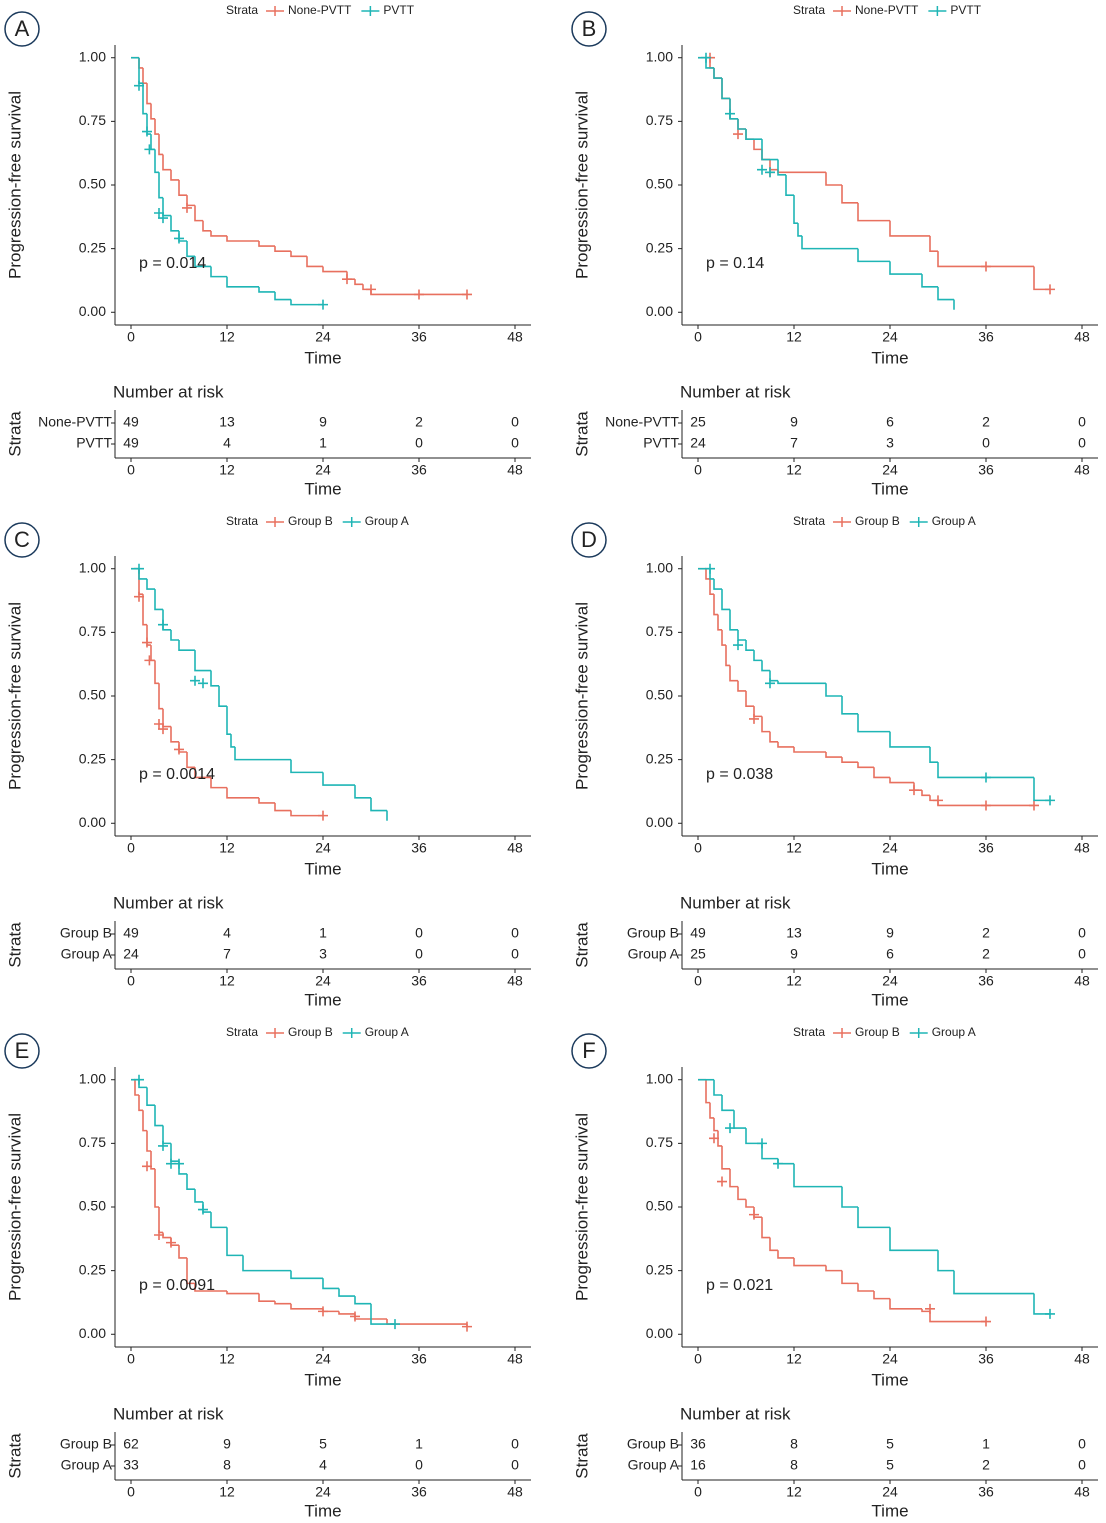 This screenshot has height=1523, width=1106. Describe the element at coordinates (320, 10) in the screenshot. I see `legend-label: None-PVTT` at that location.